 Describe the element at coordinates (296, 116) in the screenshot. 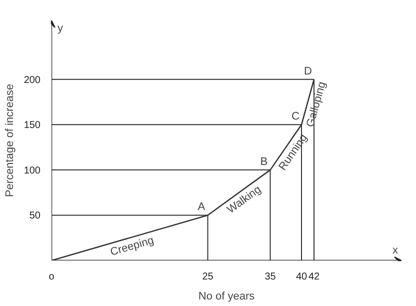

I see `annotation: C` at that location.